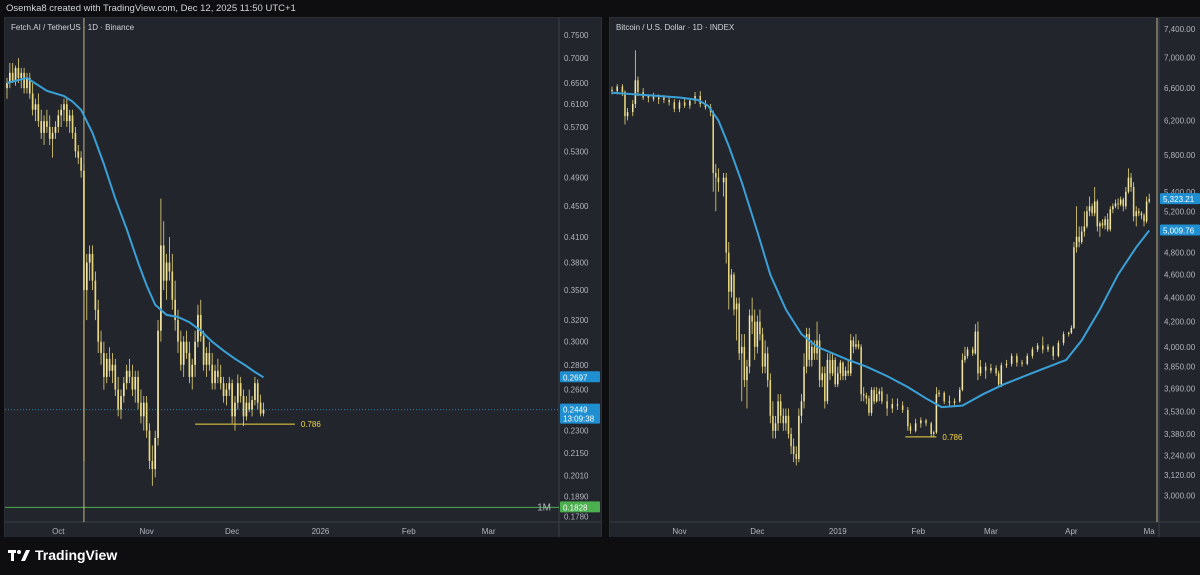 This screenshot has height=575, width=1200. I want to click on x-tick-label: Oct, so click(58, 531).